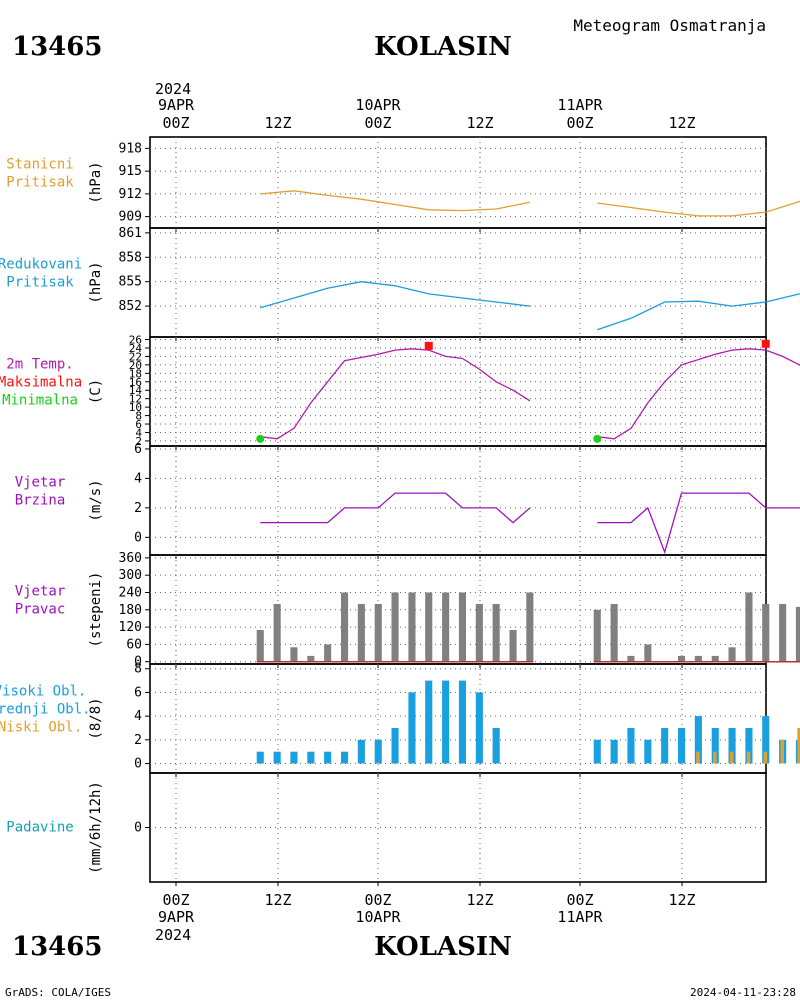  I want to click on panel-wind_direction: 0 60 120 180 240 300 360 (stepeni) Vjetar Pravac, so click(407, 610).